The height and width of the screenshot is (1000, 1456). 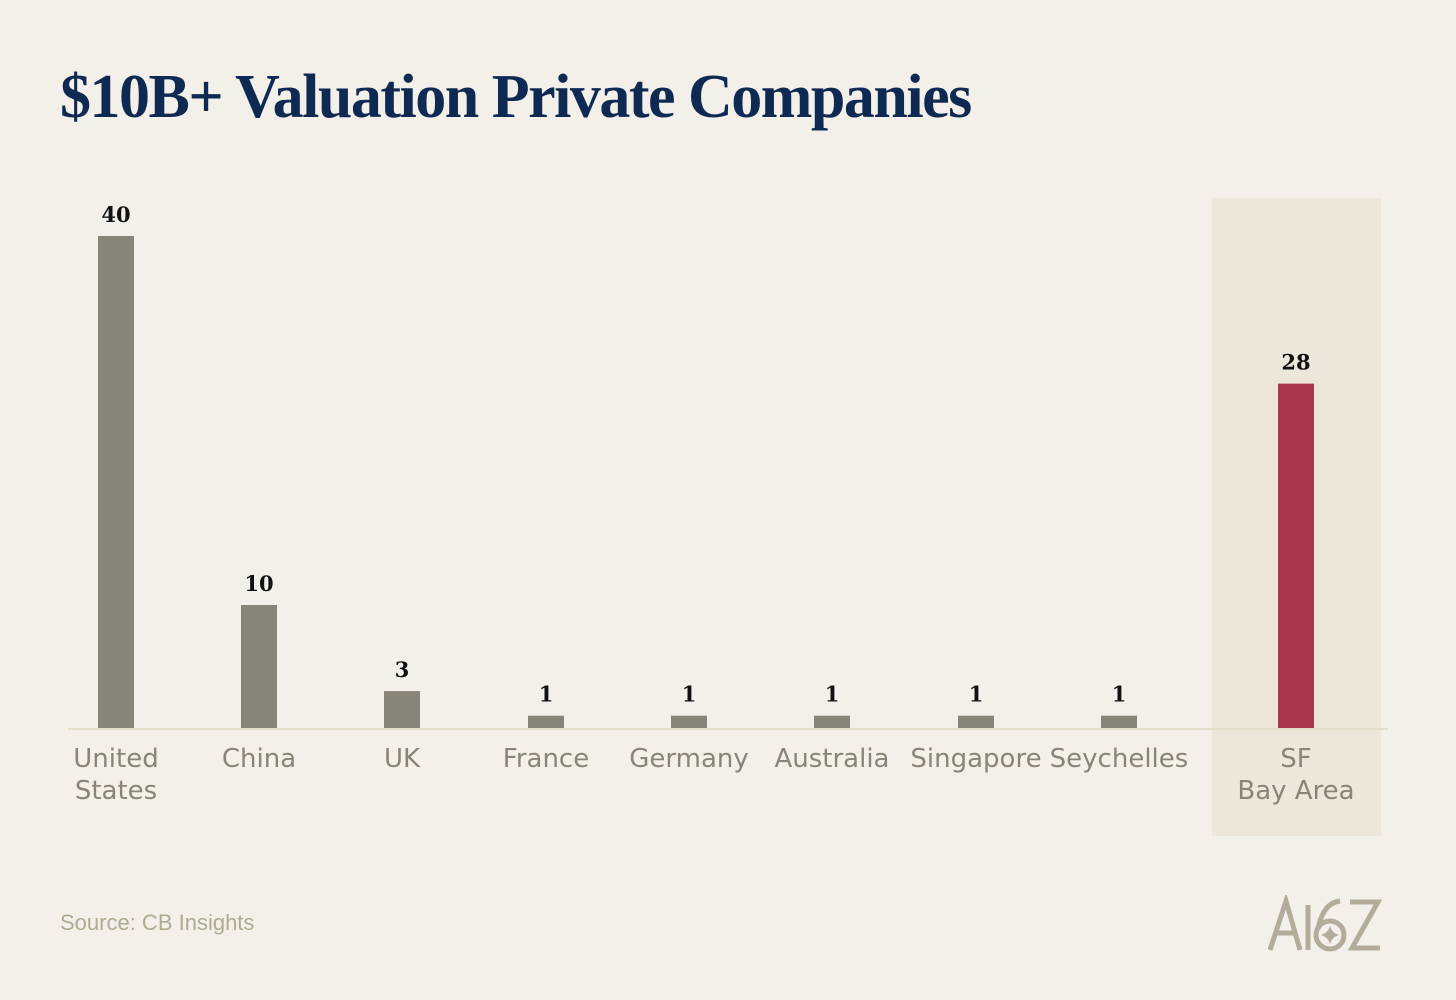 What do you see at coordinates (1119, 759) in the screenshot?
I see `category-label-7: Seychelles` at bounding box center [1119, 759].